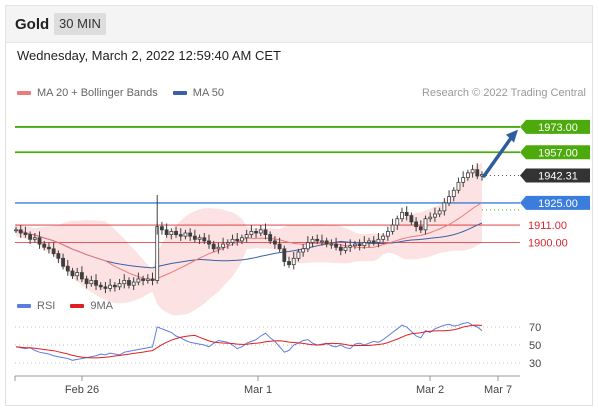 This screenshot has height=412, width=599. What do you see at coordinates (558, 204) in the screenshot?
I see `level-label-1925.00: 1925.00` at bounding box center [558, 204].